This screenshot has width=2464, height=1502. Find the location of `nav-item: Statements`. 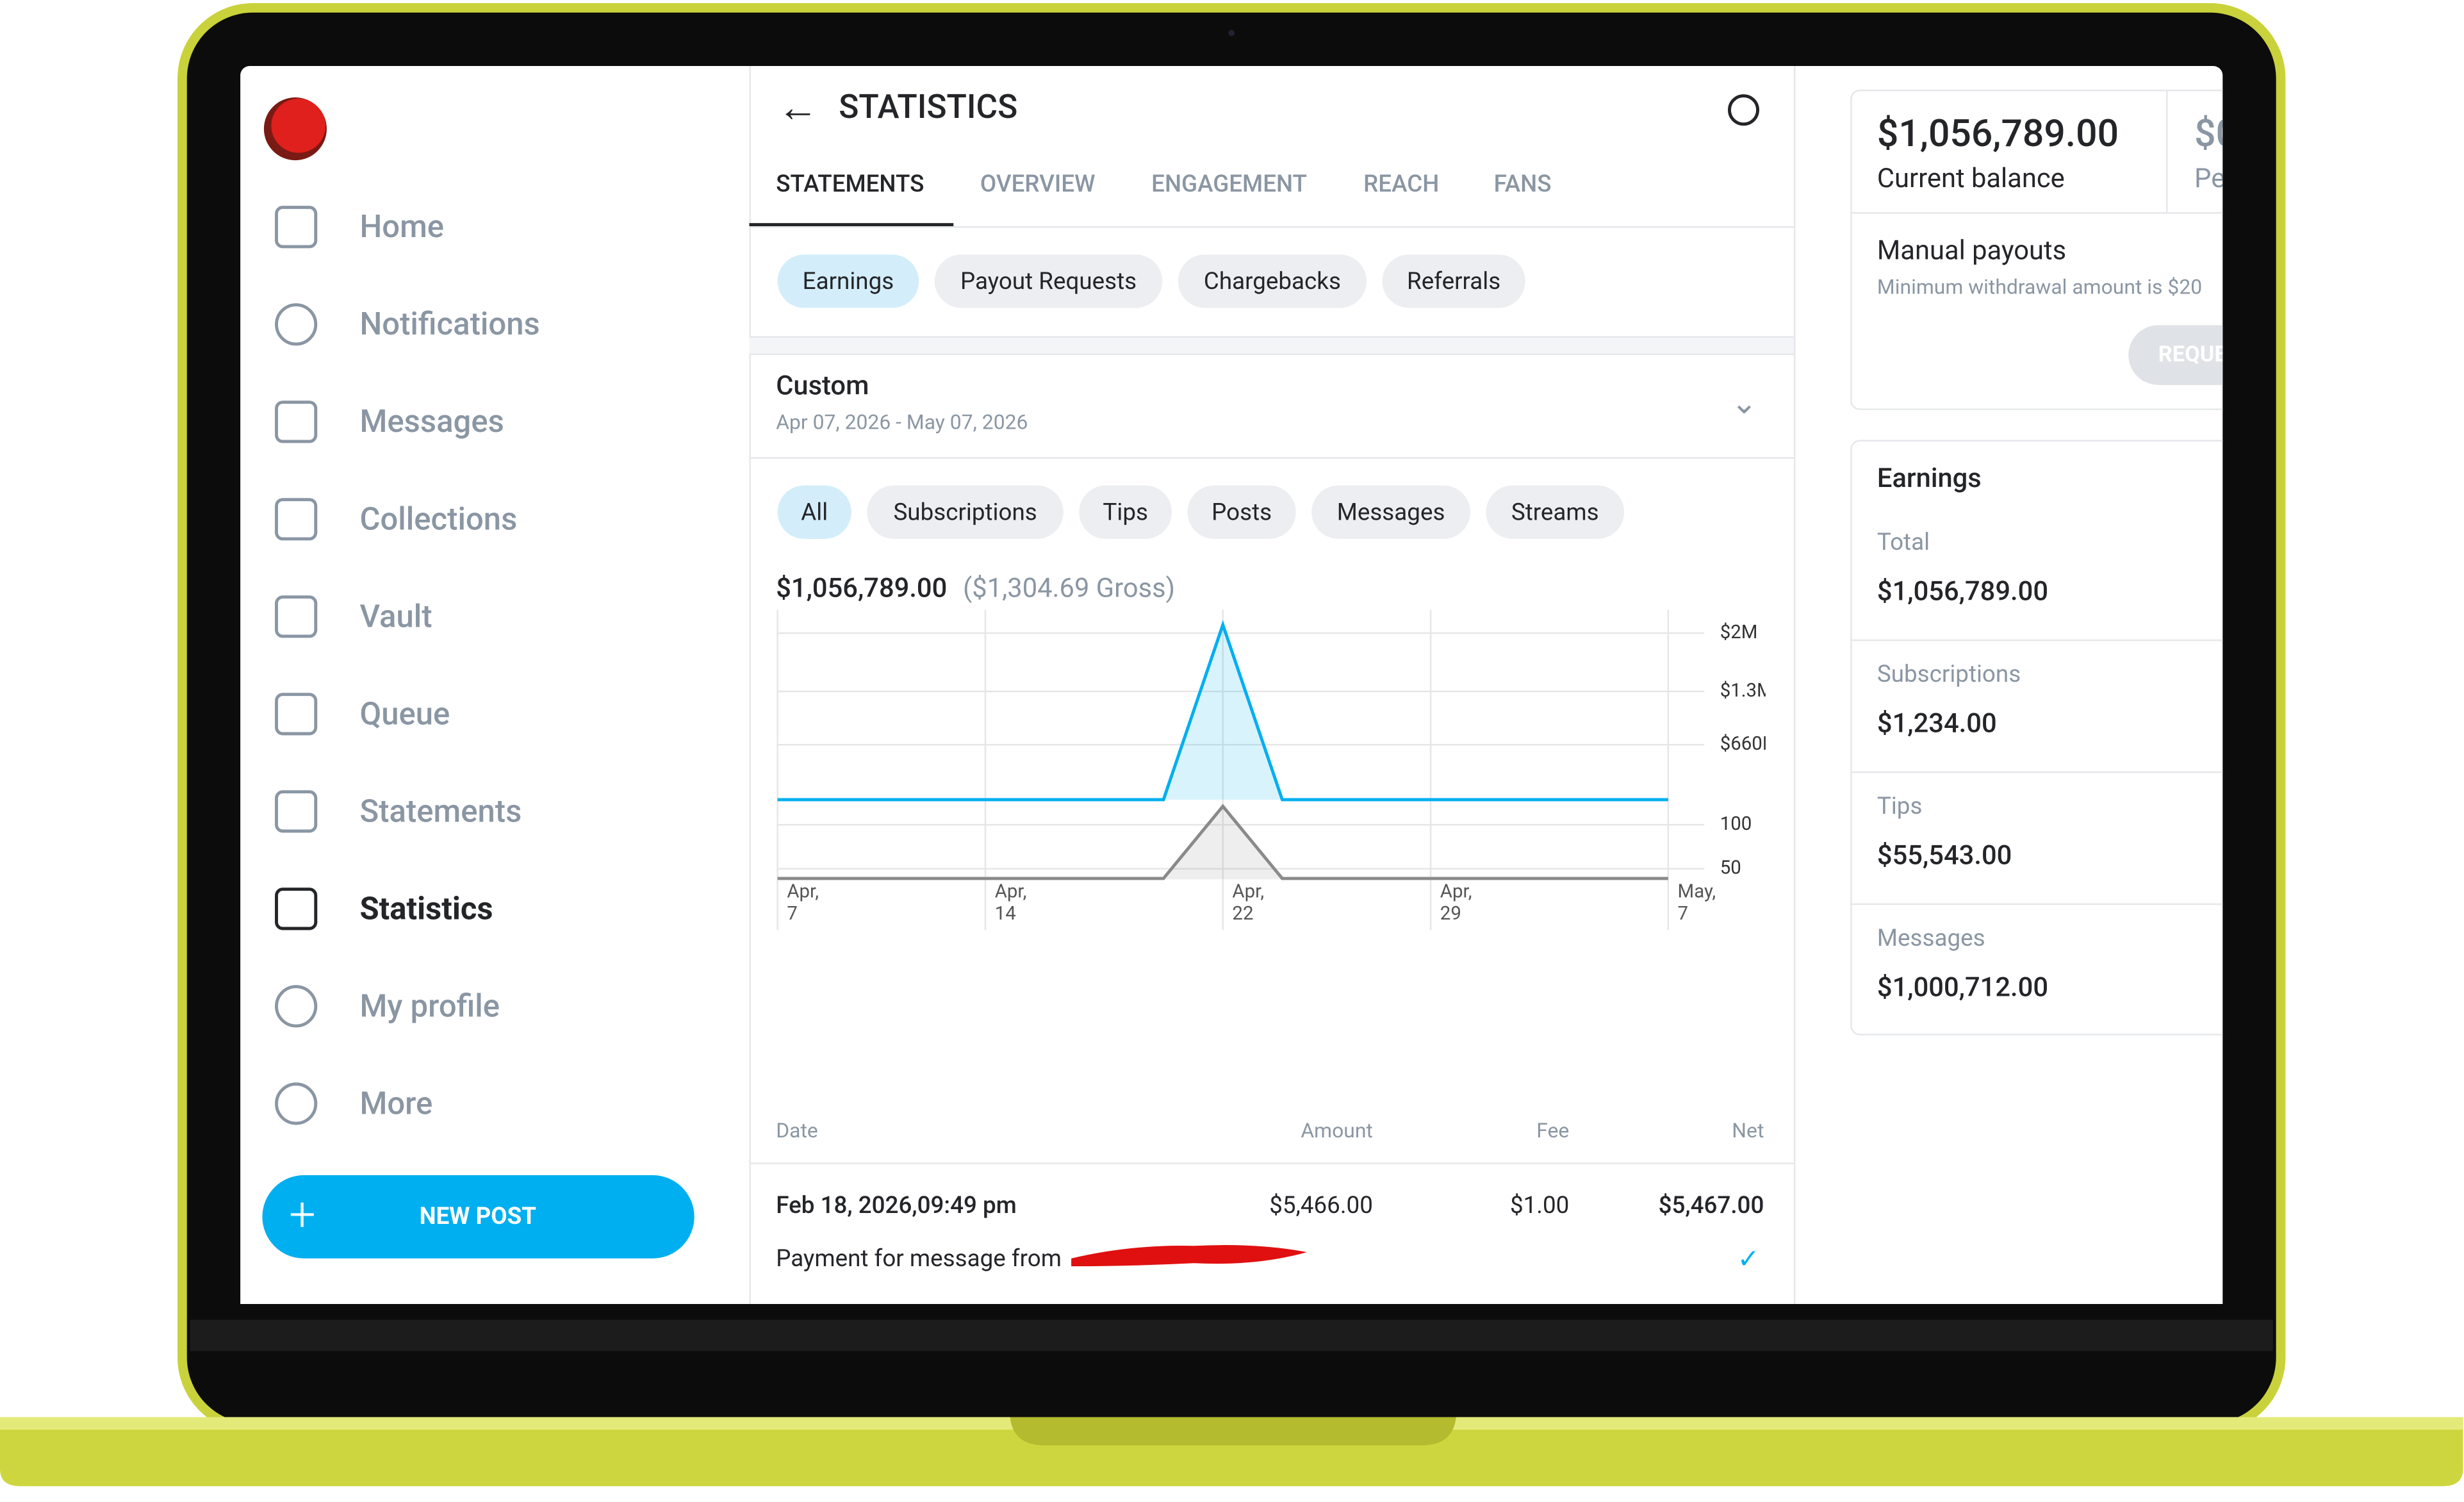

nav-item: Statements is located at coordinates (440, 811).